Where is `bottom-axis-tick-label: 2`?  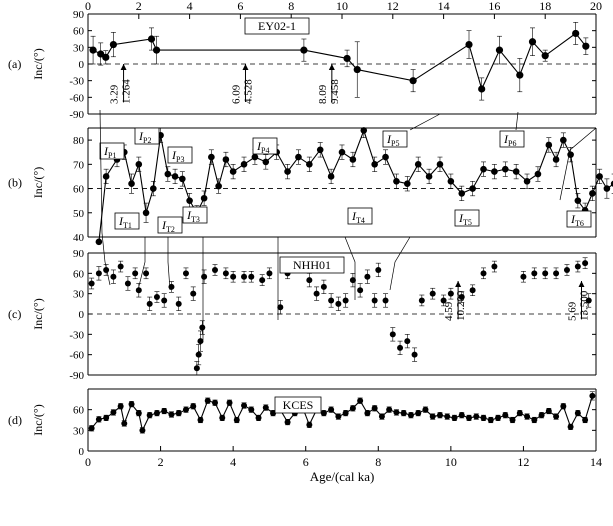 bottom-axis-tick-label: 2 is located at coordinates (161, 462).